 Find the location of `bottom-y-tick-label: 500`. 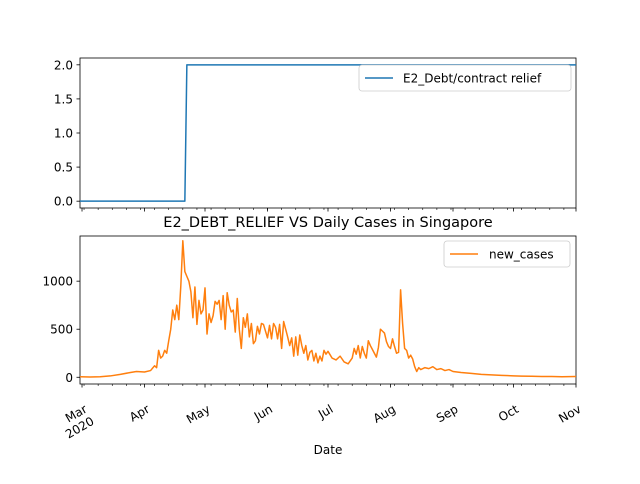

bottom-y-tick-label: 500 is located at coordinates (61, 330).